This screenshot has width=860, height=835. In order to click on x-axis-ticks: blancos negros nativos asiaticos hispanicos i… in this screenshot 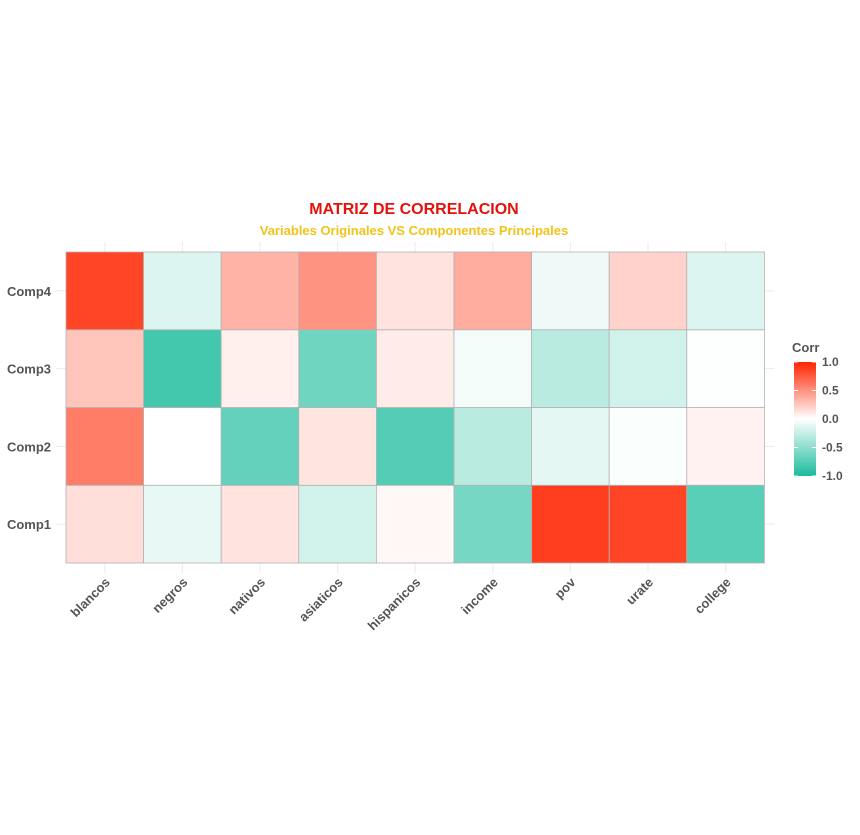, I will do `click(401, 603)`.